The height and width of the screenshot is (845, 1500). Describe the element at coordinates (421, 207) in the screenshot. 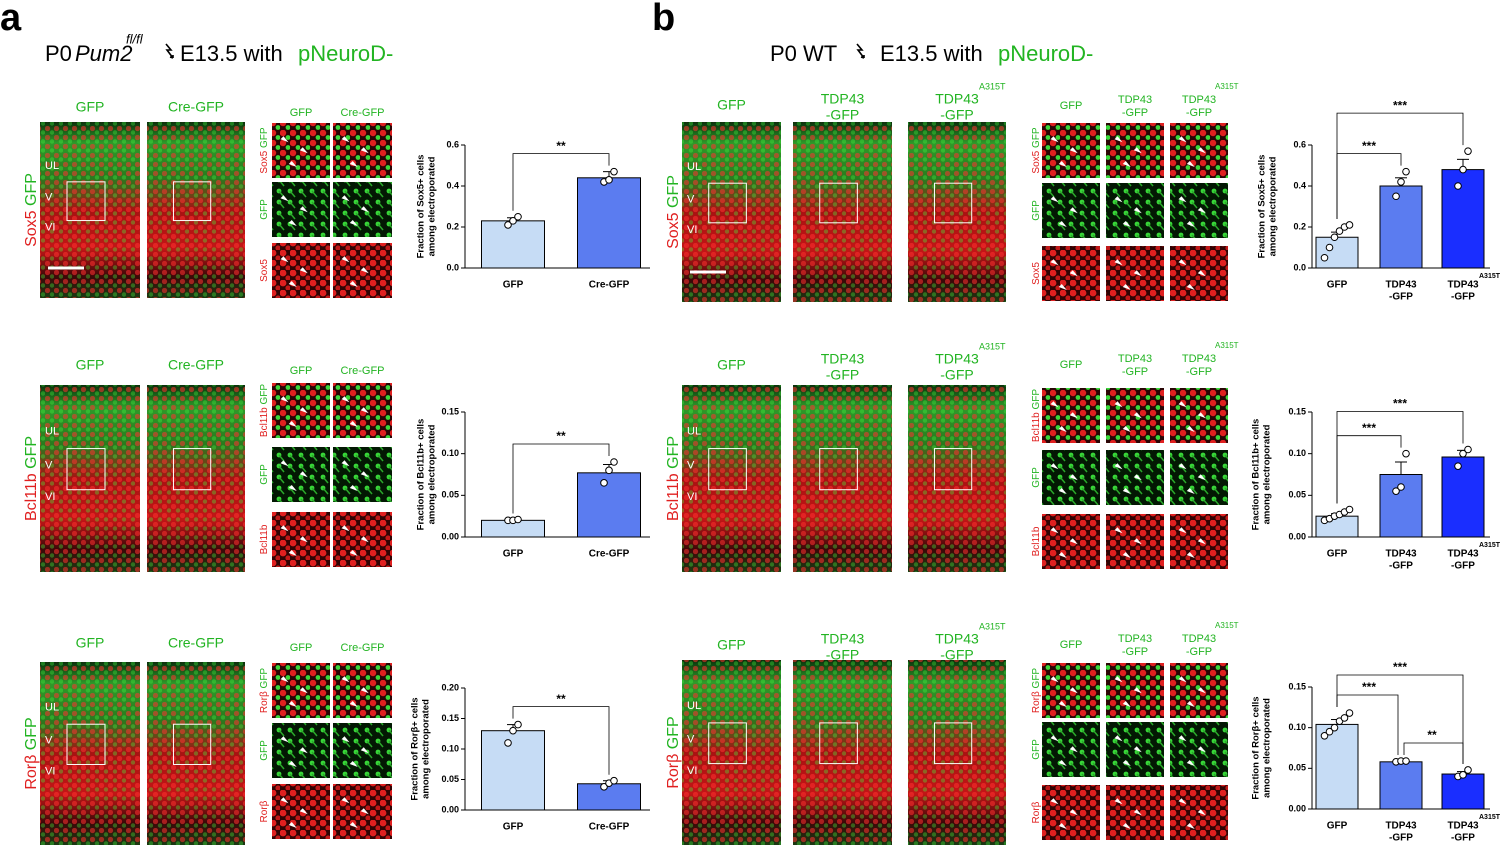

I see `y-axis-label: Fraction of Sox5+ cells` at that location.